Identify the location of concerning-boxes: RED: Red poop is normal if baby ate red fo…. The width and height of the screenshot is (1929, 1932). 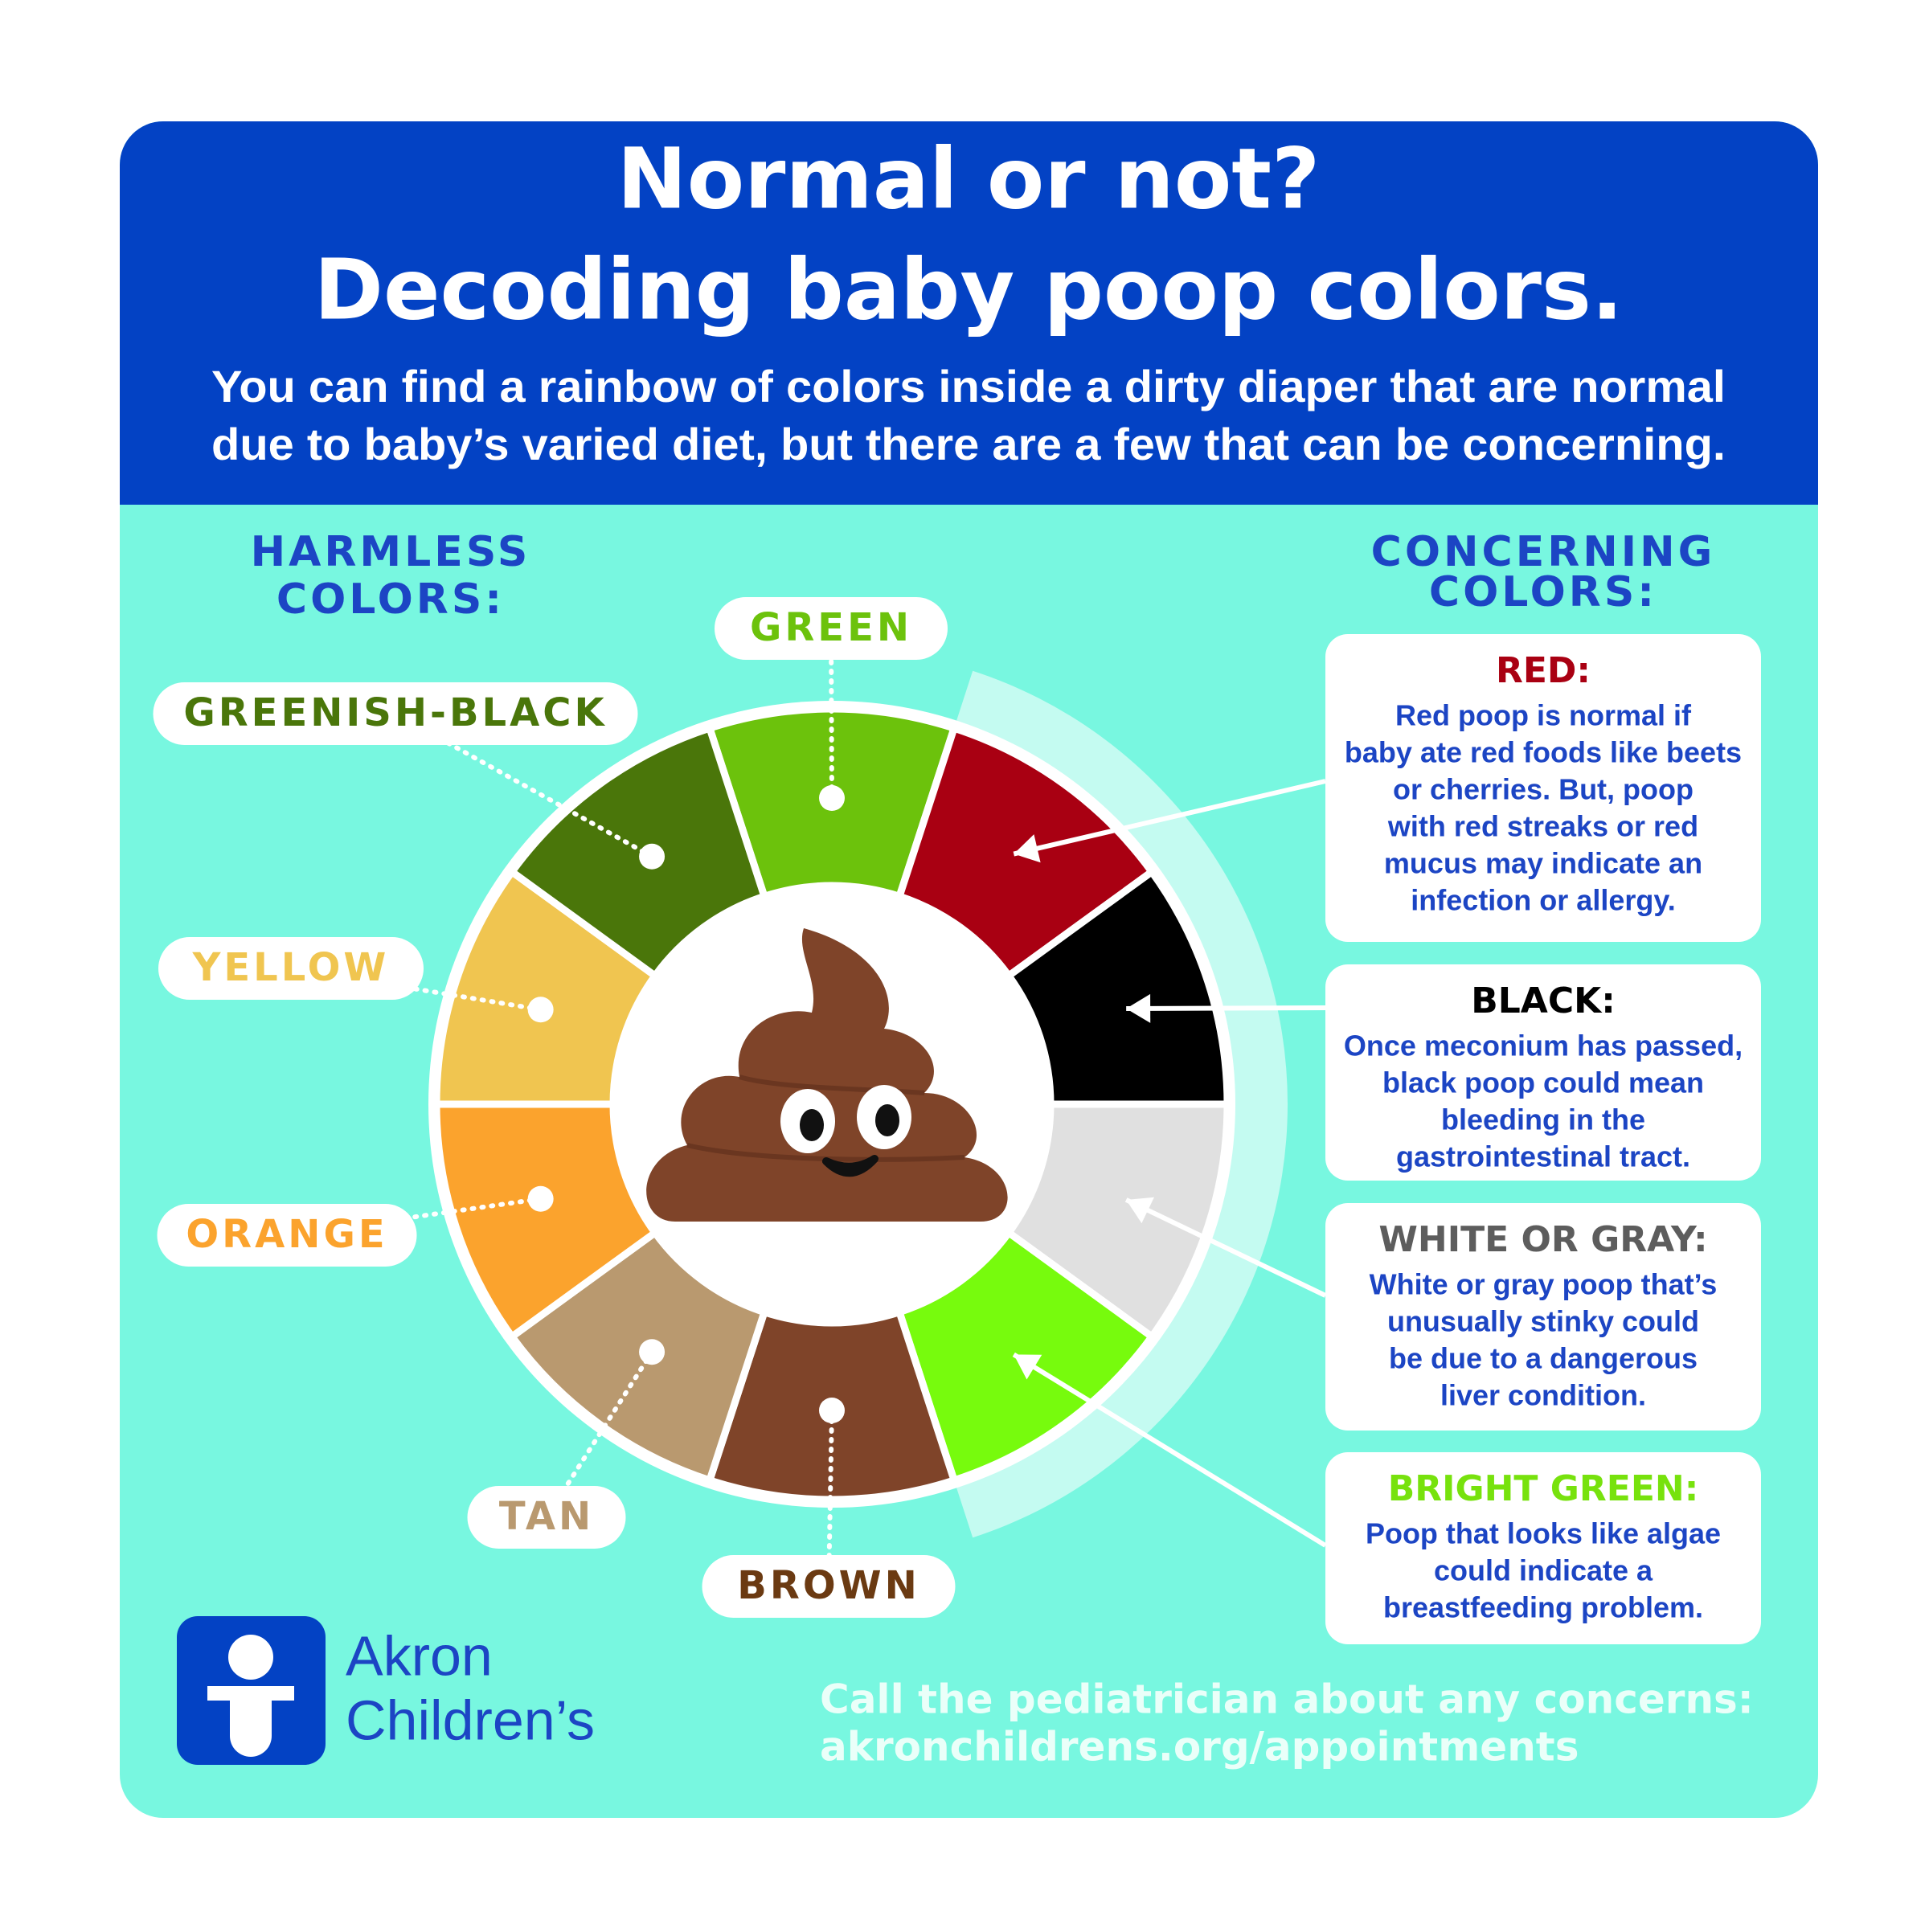
(1543, 1139).